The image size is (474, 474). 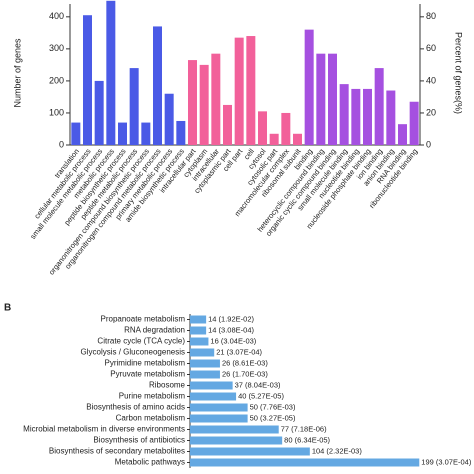 What do you see at coordinates (258, 384) in the screenshot?
I see `value-label: 37 (8.04E-03)` at bounding box center [258, 384].